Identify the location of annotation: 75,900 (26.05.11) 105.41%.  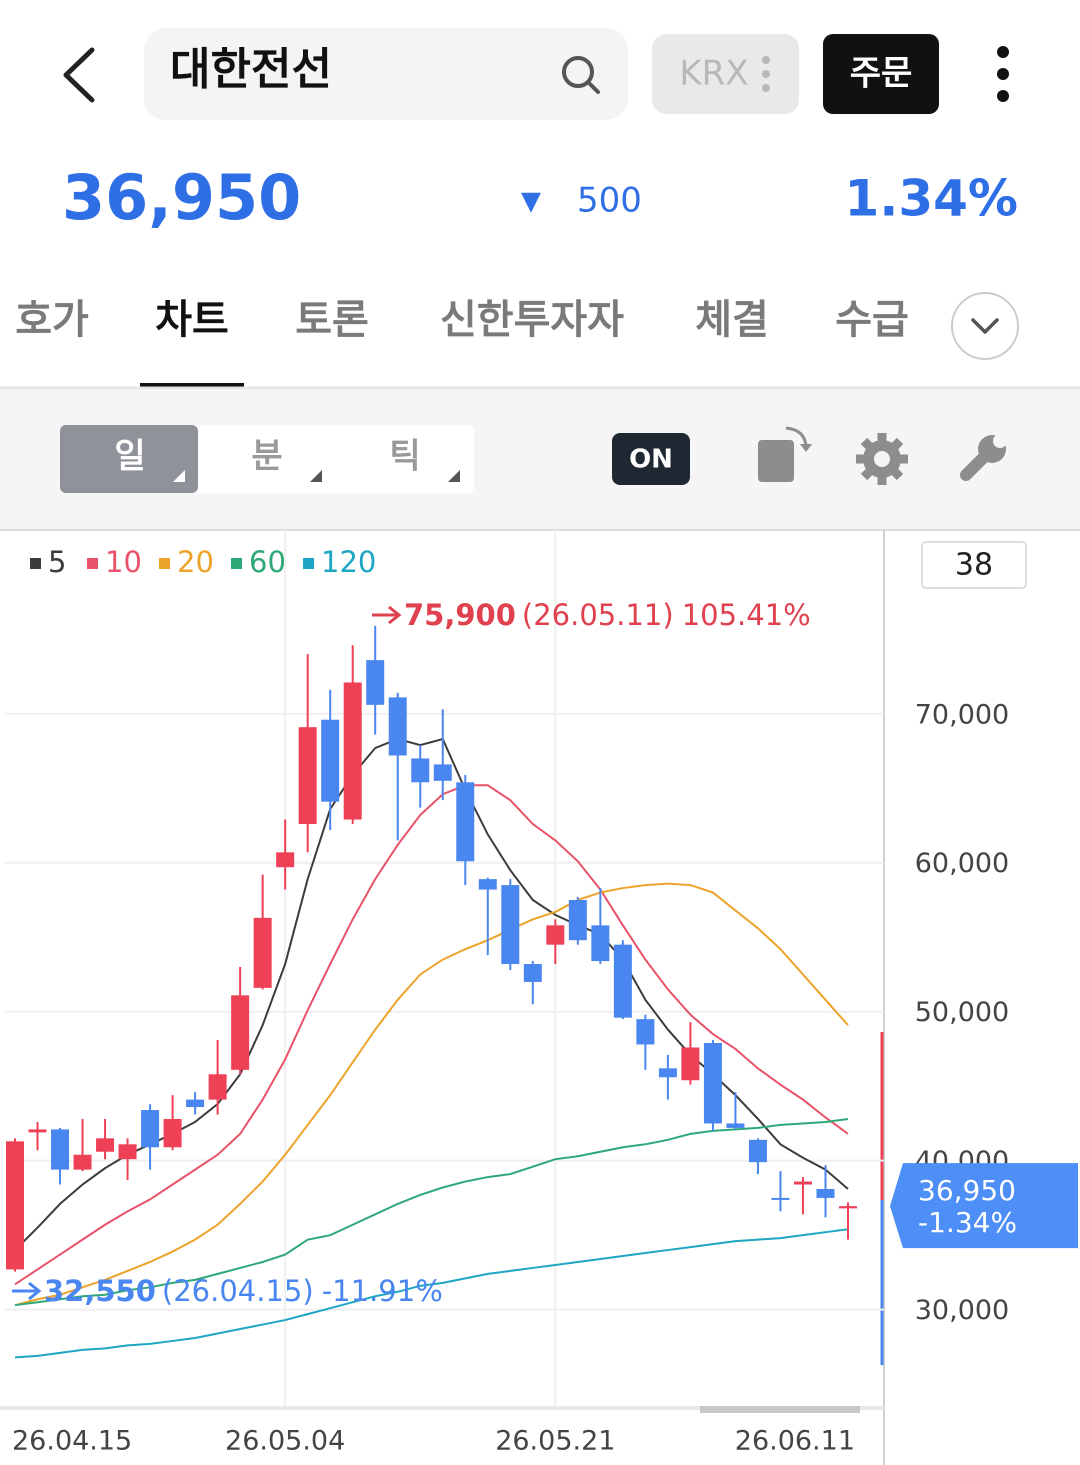
(607, 615).